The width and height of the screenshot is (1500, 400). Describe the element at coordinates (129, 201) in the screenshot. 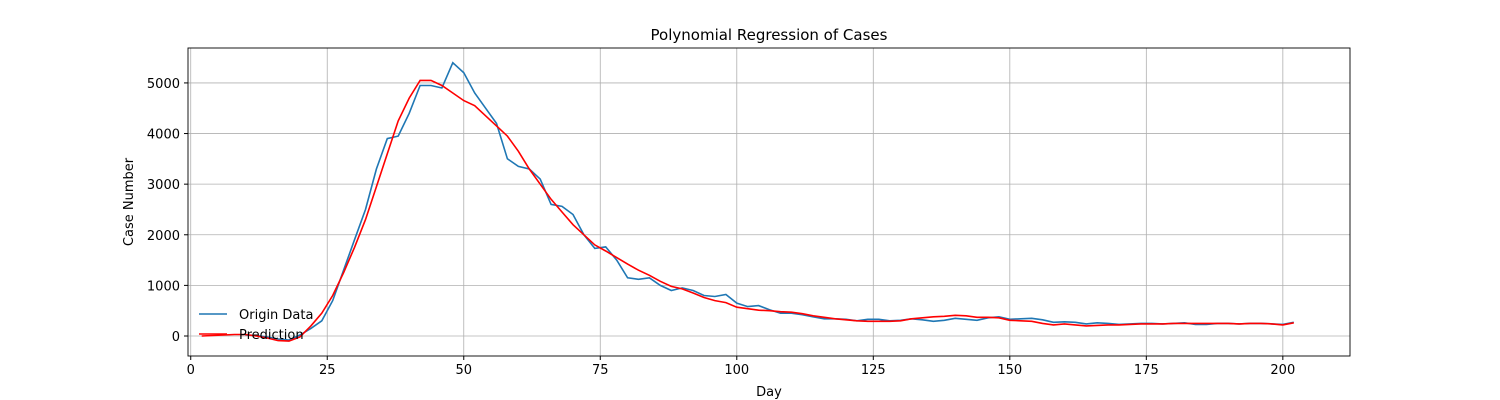

I see `y-axis-label: Case Number` at that location.